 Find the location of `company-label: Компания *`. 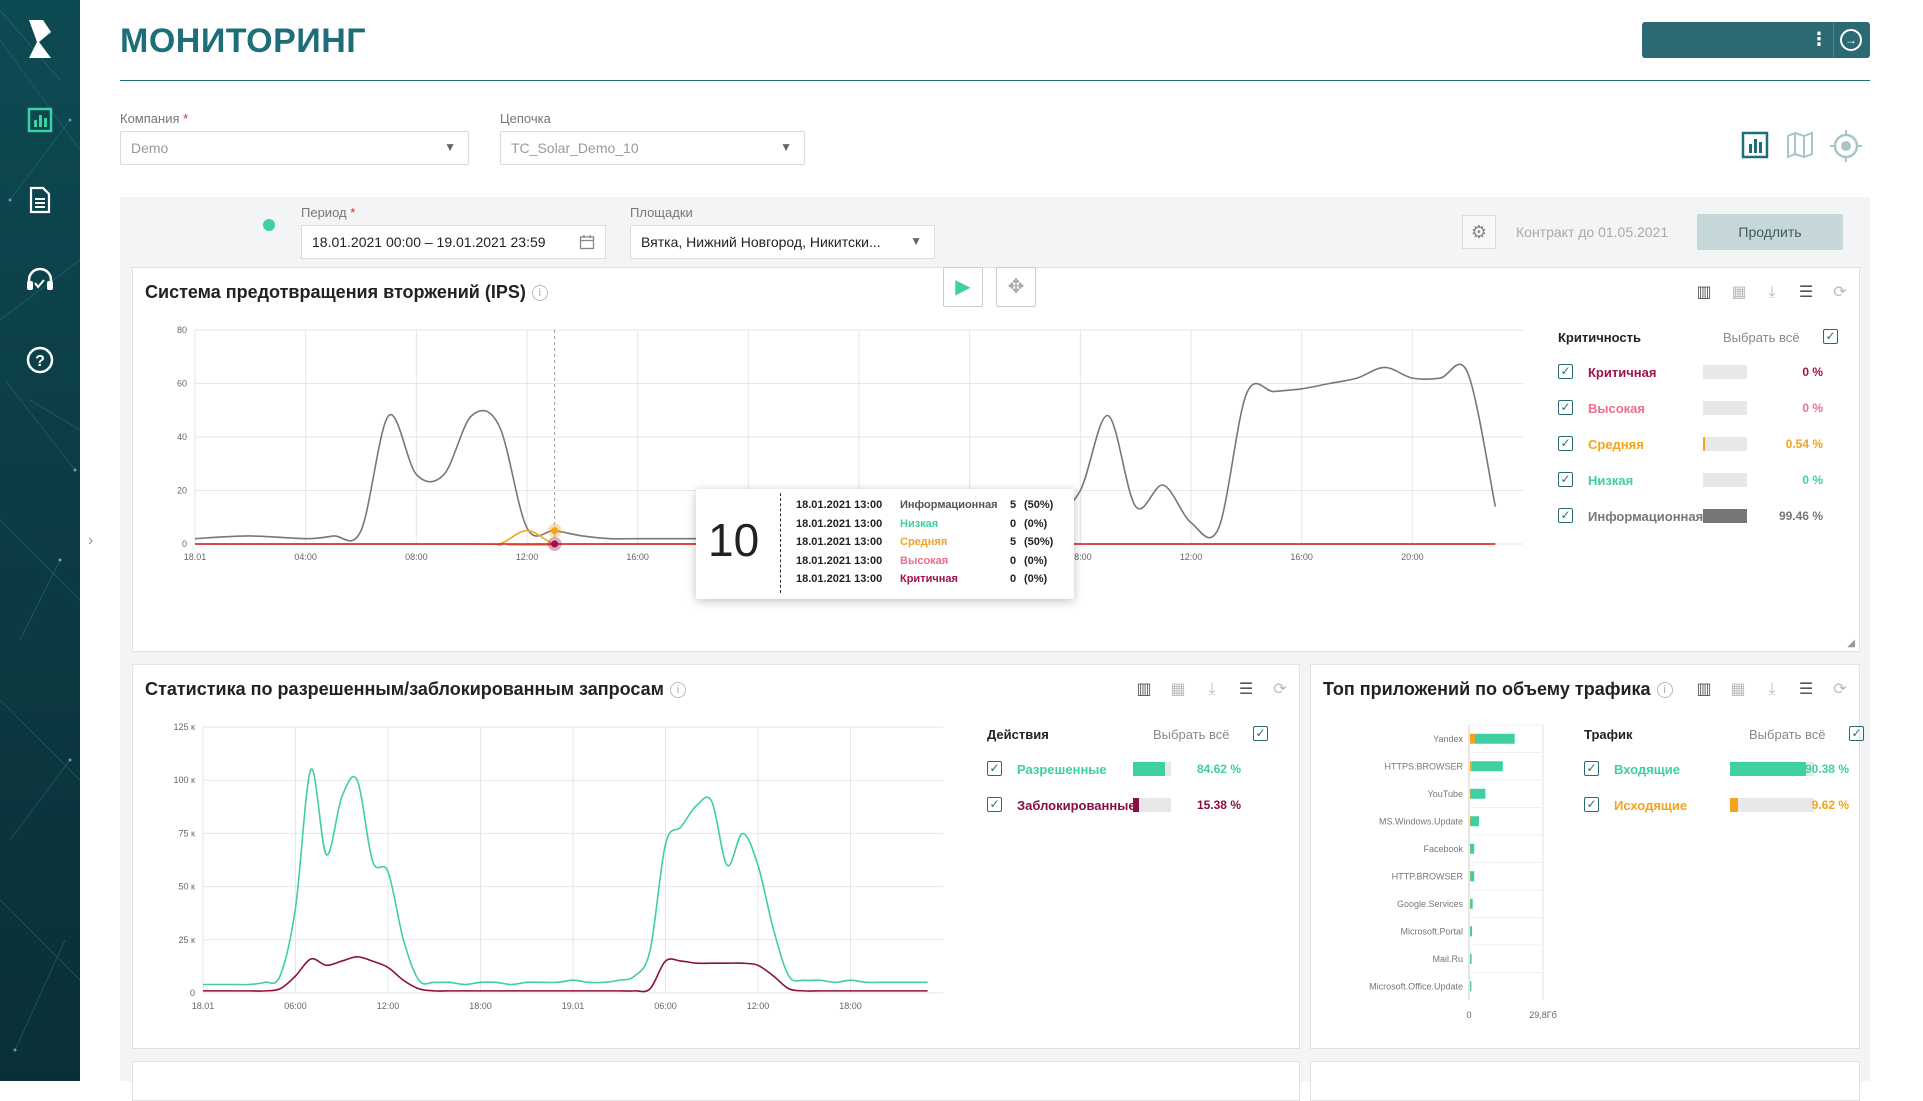

company-label: Компания * is located at coordinates (154, 118).